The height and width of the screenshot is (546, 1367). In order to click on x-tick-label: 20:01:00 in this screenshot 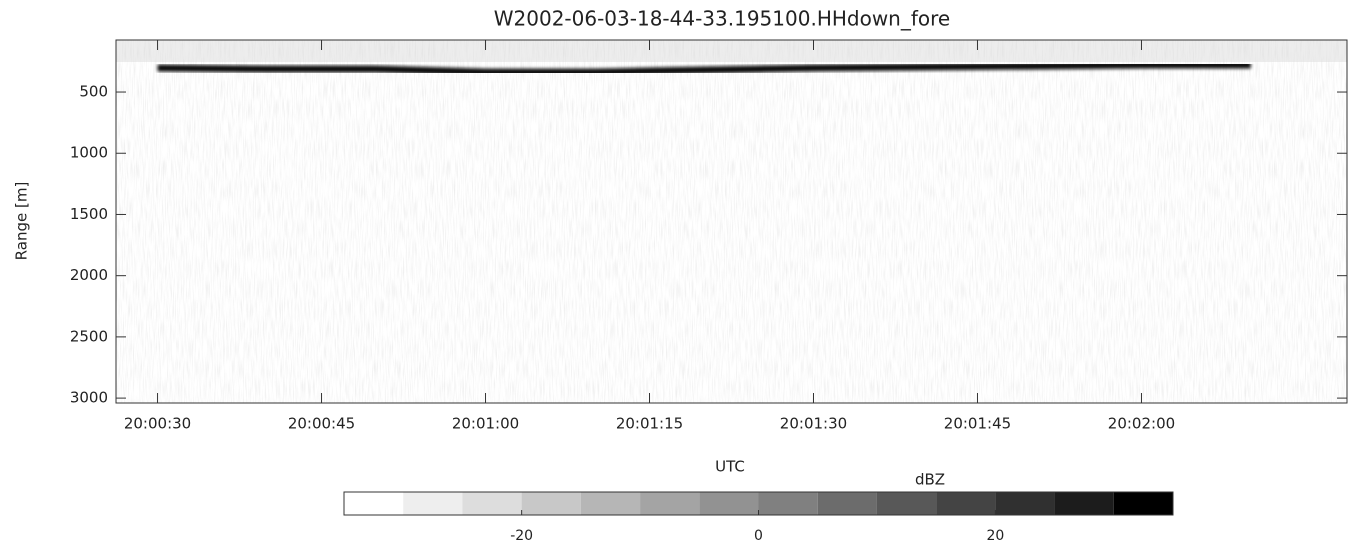, I will do `click(485, 424)`.